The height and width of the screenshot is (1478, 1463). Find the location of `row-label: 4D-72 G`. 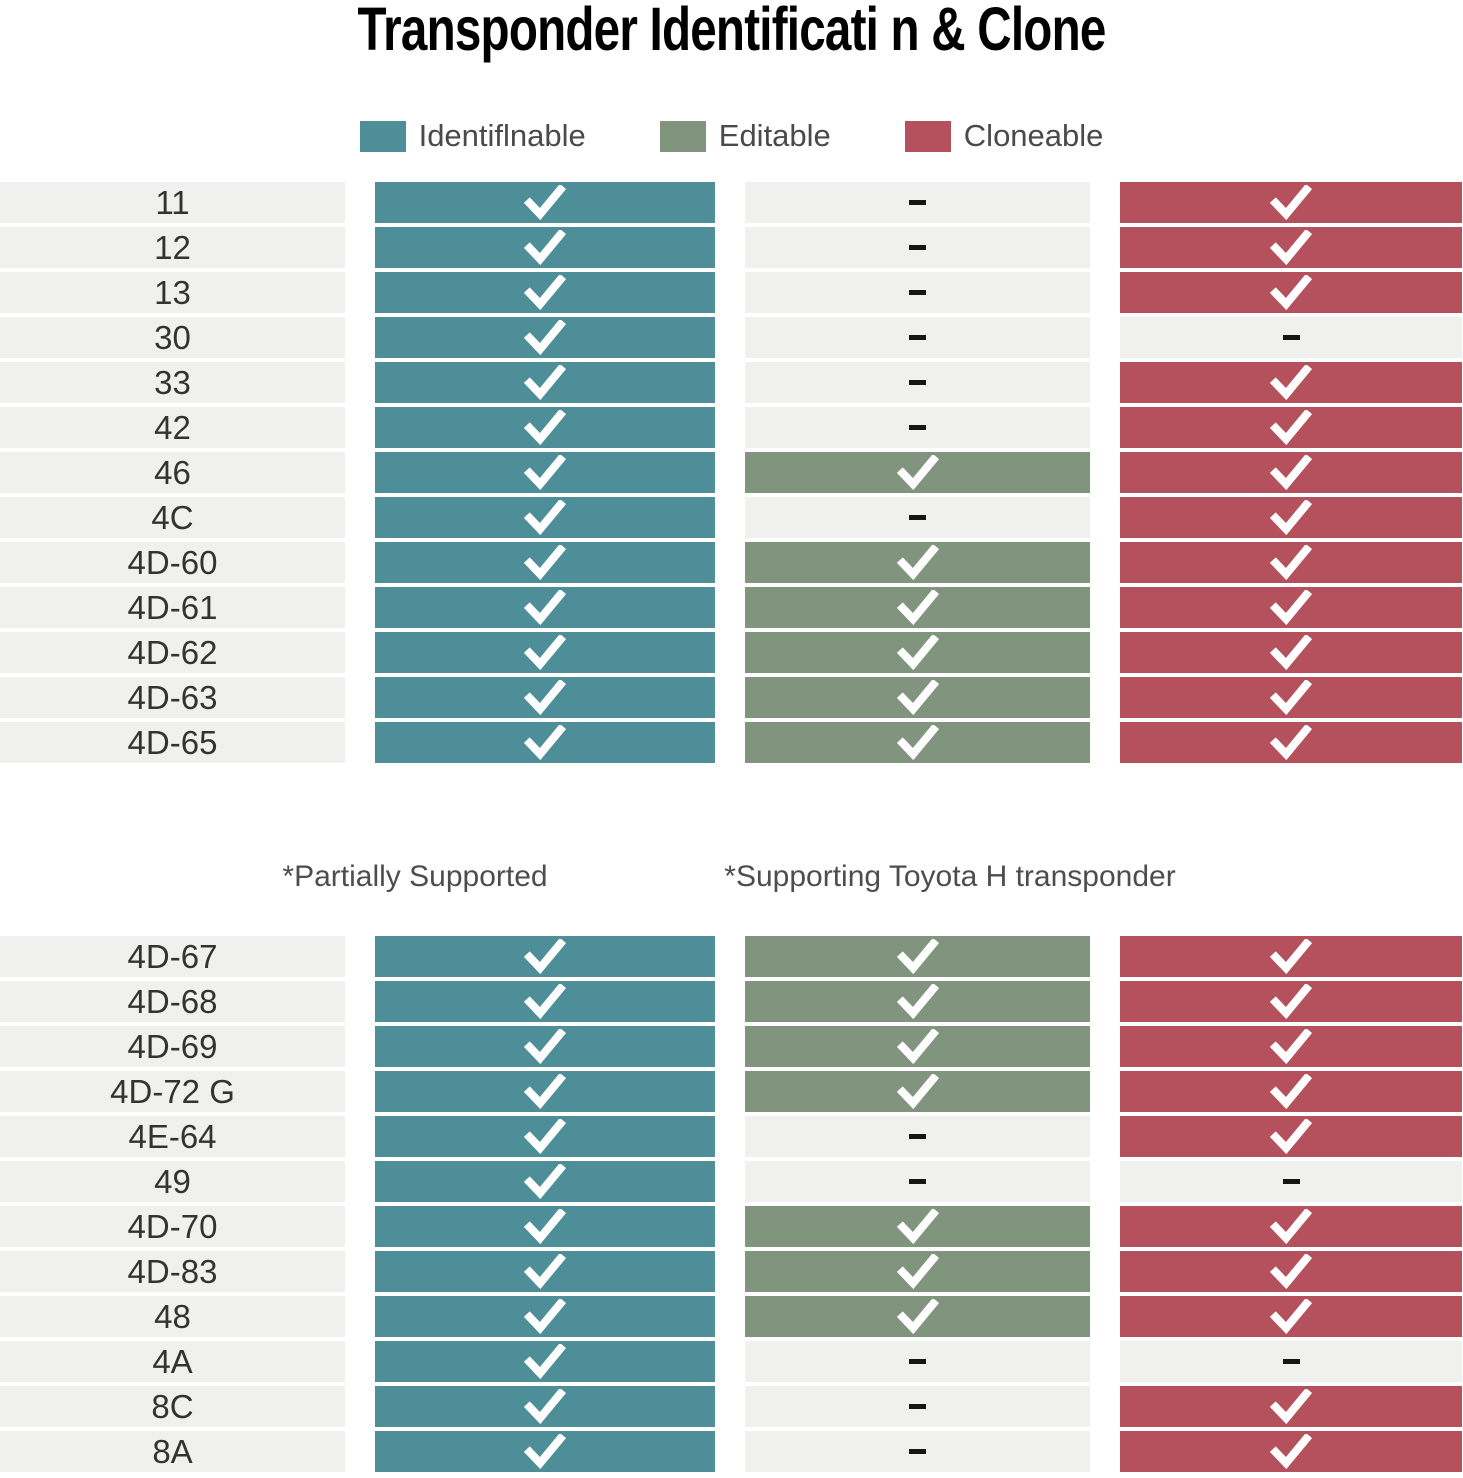

row-label: 4D-72 G is located at coordinates (172, 1091).